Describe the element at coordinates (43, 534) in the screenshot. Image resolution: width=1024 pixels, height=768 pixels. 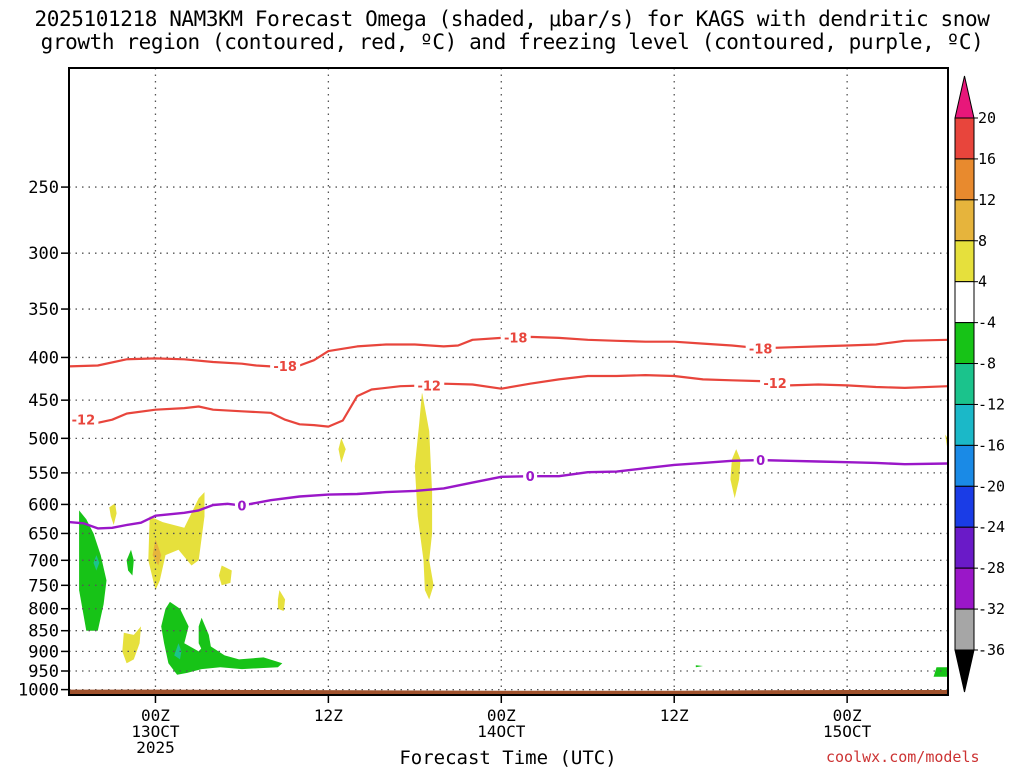
I see `y-tick-label: 650` at that location.